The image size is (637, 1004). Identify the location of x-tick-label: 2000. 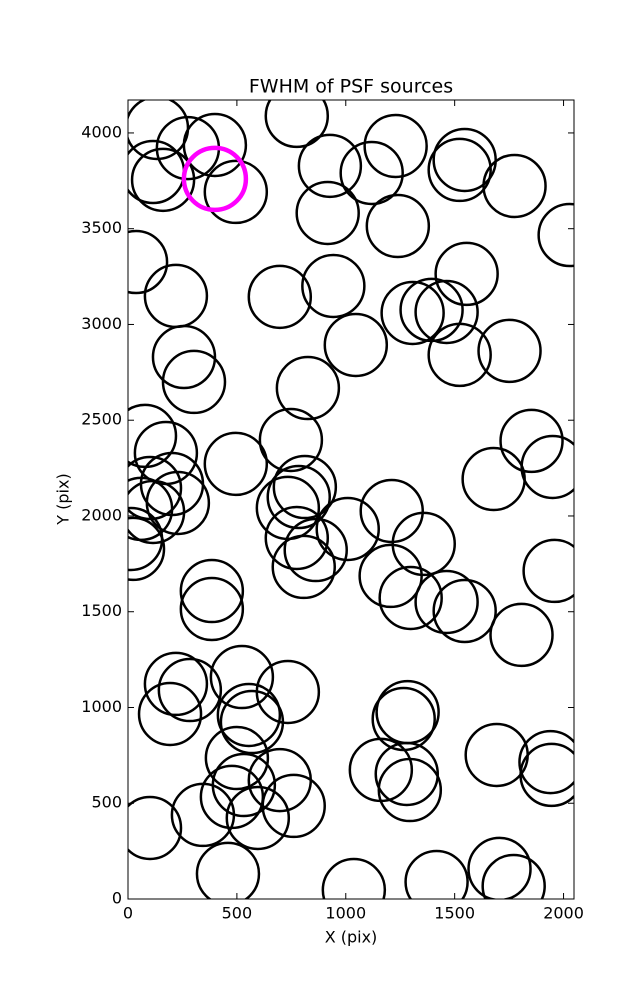
(563, 913).